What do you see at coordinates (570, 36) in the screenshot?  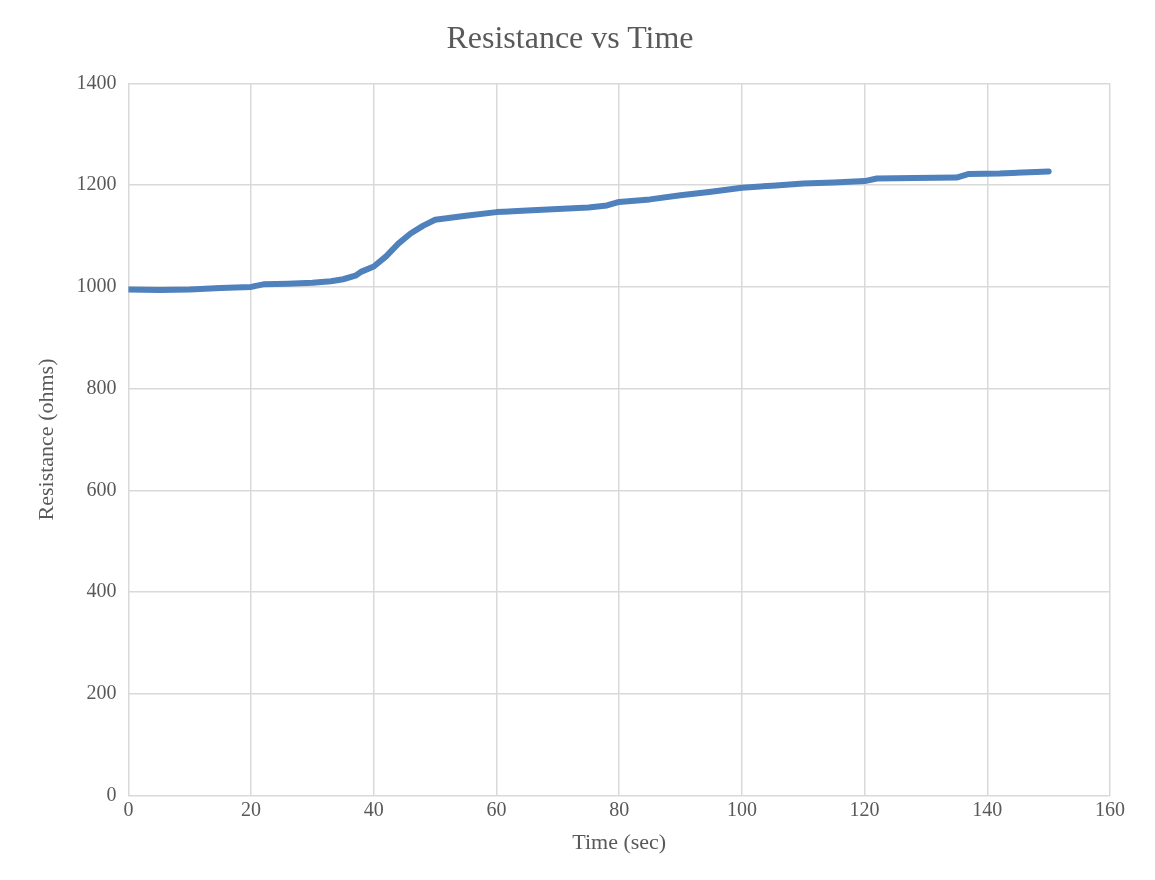 I see `chart-title: Resistance vs Time` at bounding box center [570, 36].